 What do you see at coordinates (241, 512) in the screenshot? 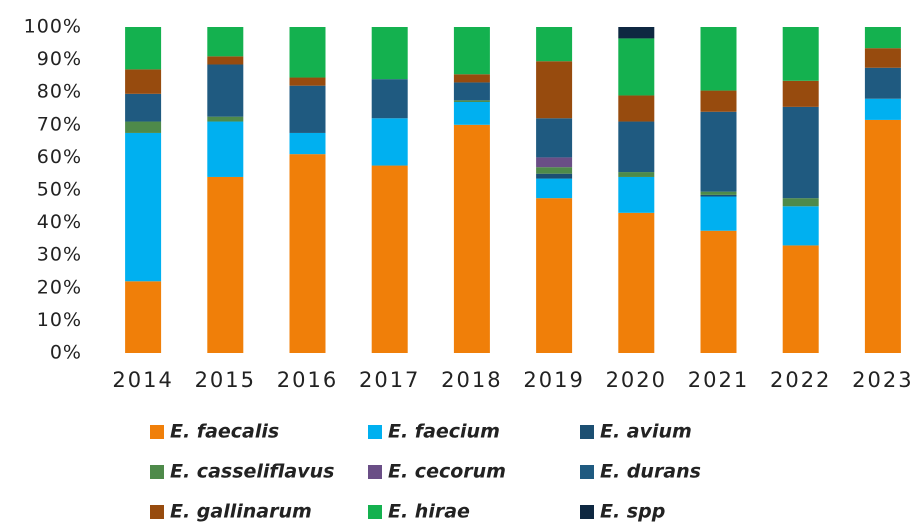
I see `legend-label: E. gallinarum` at bounding box center [241, 512].